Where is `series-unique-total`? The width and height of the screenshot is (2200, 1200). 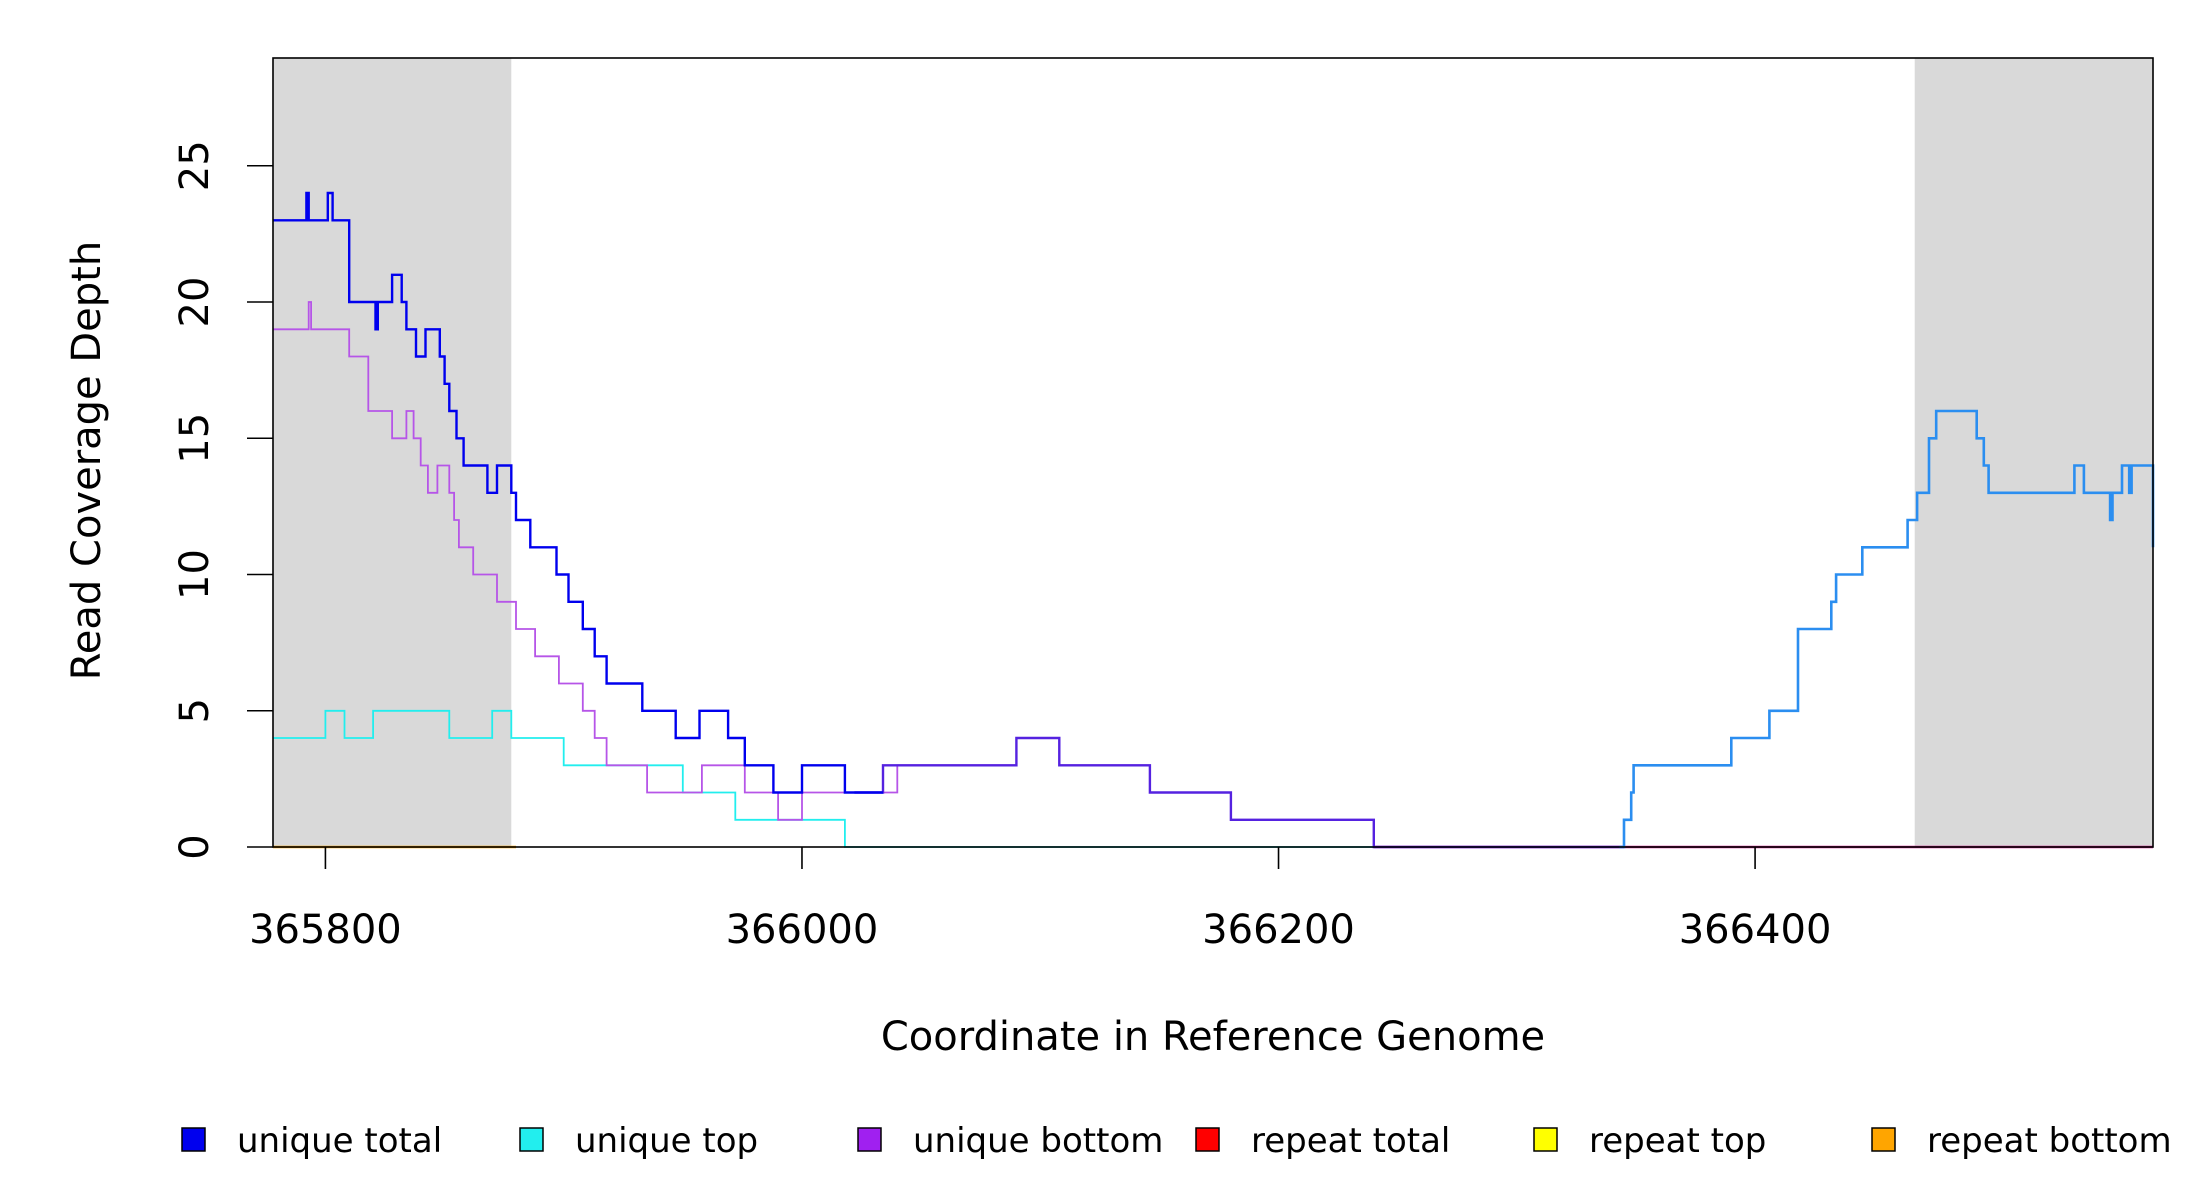
series-unique-total is located at coordinates (578, 492).